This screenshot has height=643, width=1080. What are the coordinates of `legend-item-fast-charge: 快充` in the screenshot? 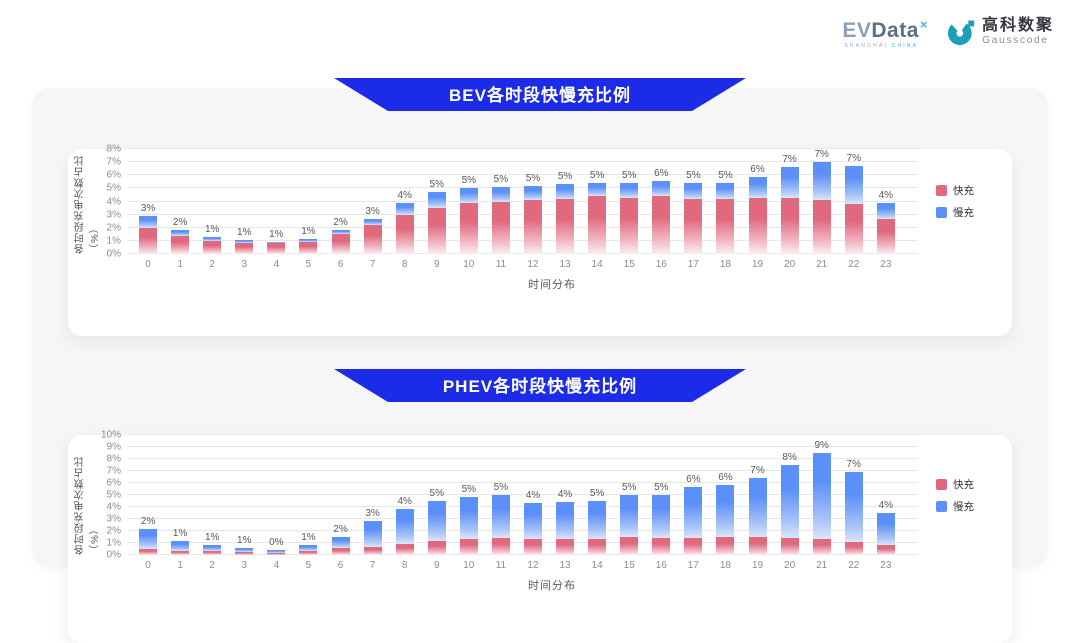 It's located at (965, 484).